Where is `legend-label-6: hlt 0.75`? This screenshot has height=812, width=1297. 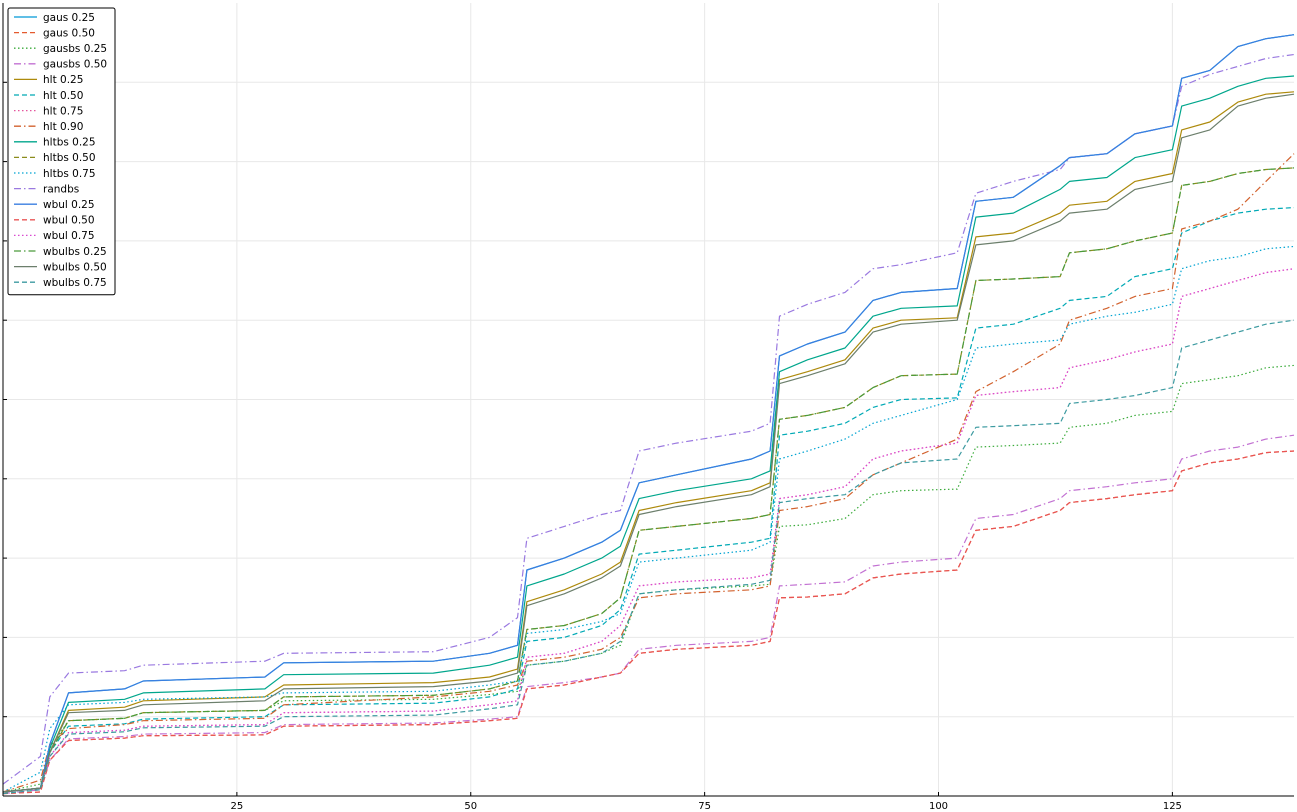
legend-label-6: hlt 0.75 is located at coordinates (63, 111).